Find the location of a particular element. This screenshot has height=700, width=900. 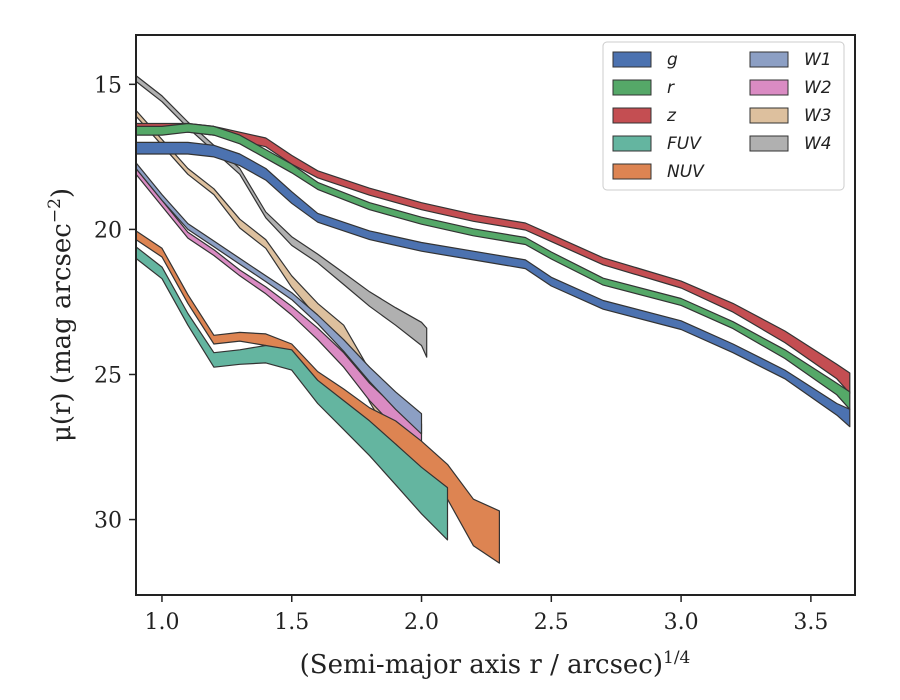

x-tick-label: 1.0 is located at coordinates (161, 622).